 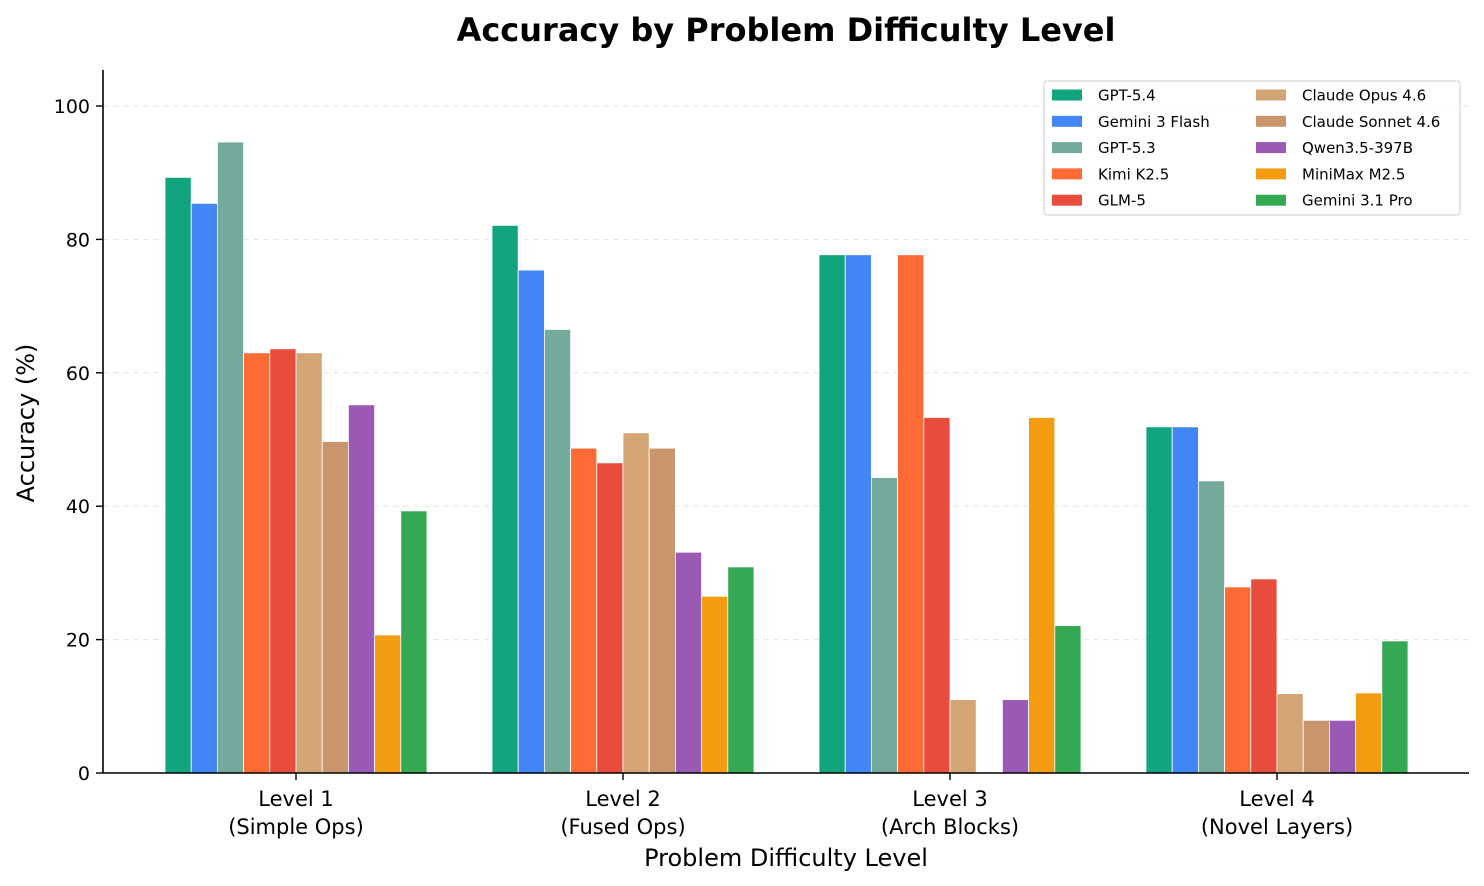 I want to click on y-tick-label: 100, so click(x=72, y=107).